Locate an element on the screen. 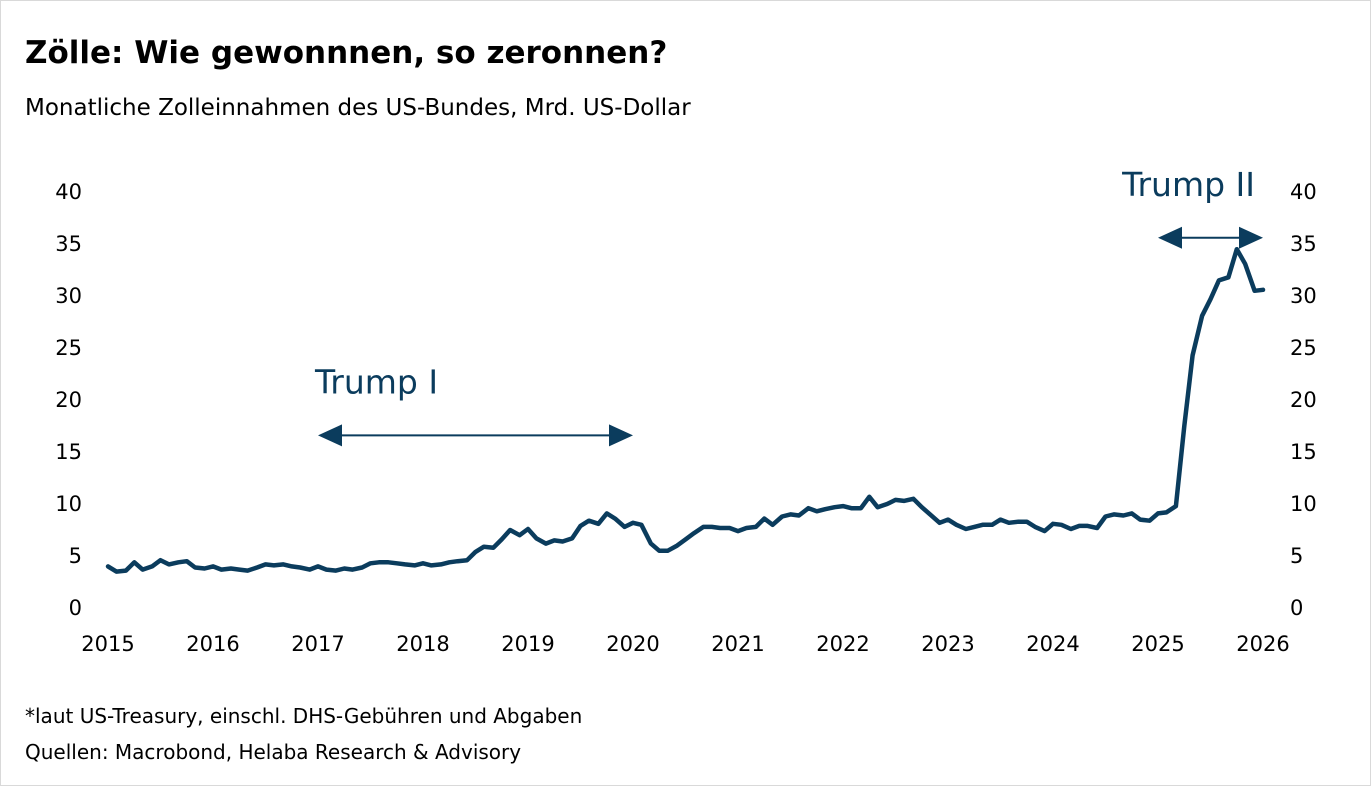 The height and width of the screenshot is (786, 1371). x-tick-label: 2020 is located at coordinates (632, 644).